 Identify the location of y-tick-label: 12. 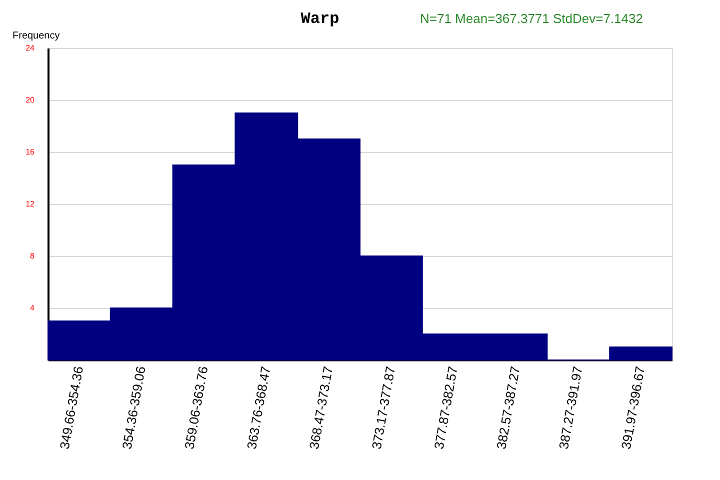
(31, 204).